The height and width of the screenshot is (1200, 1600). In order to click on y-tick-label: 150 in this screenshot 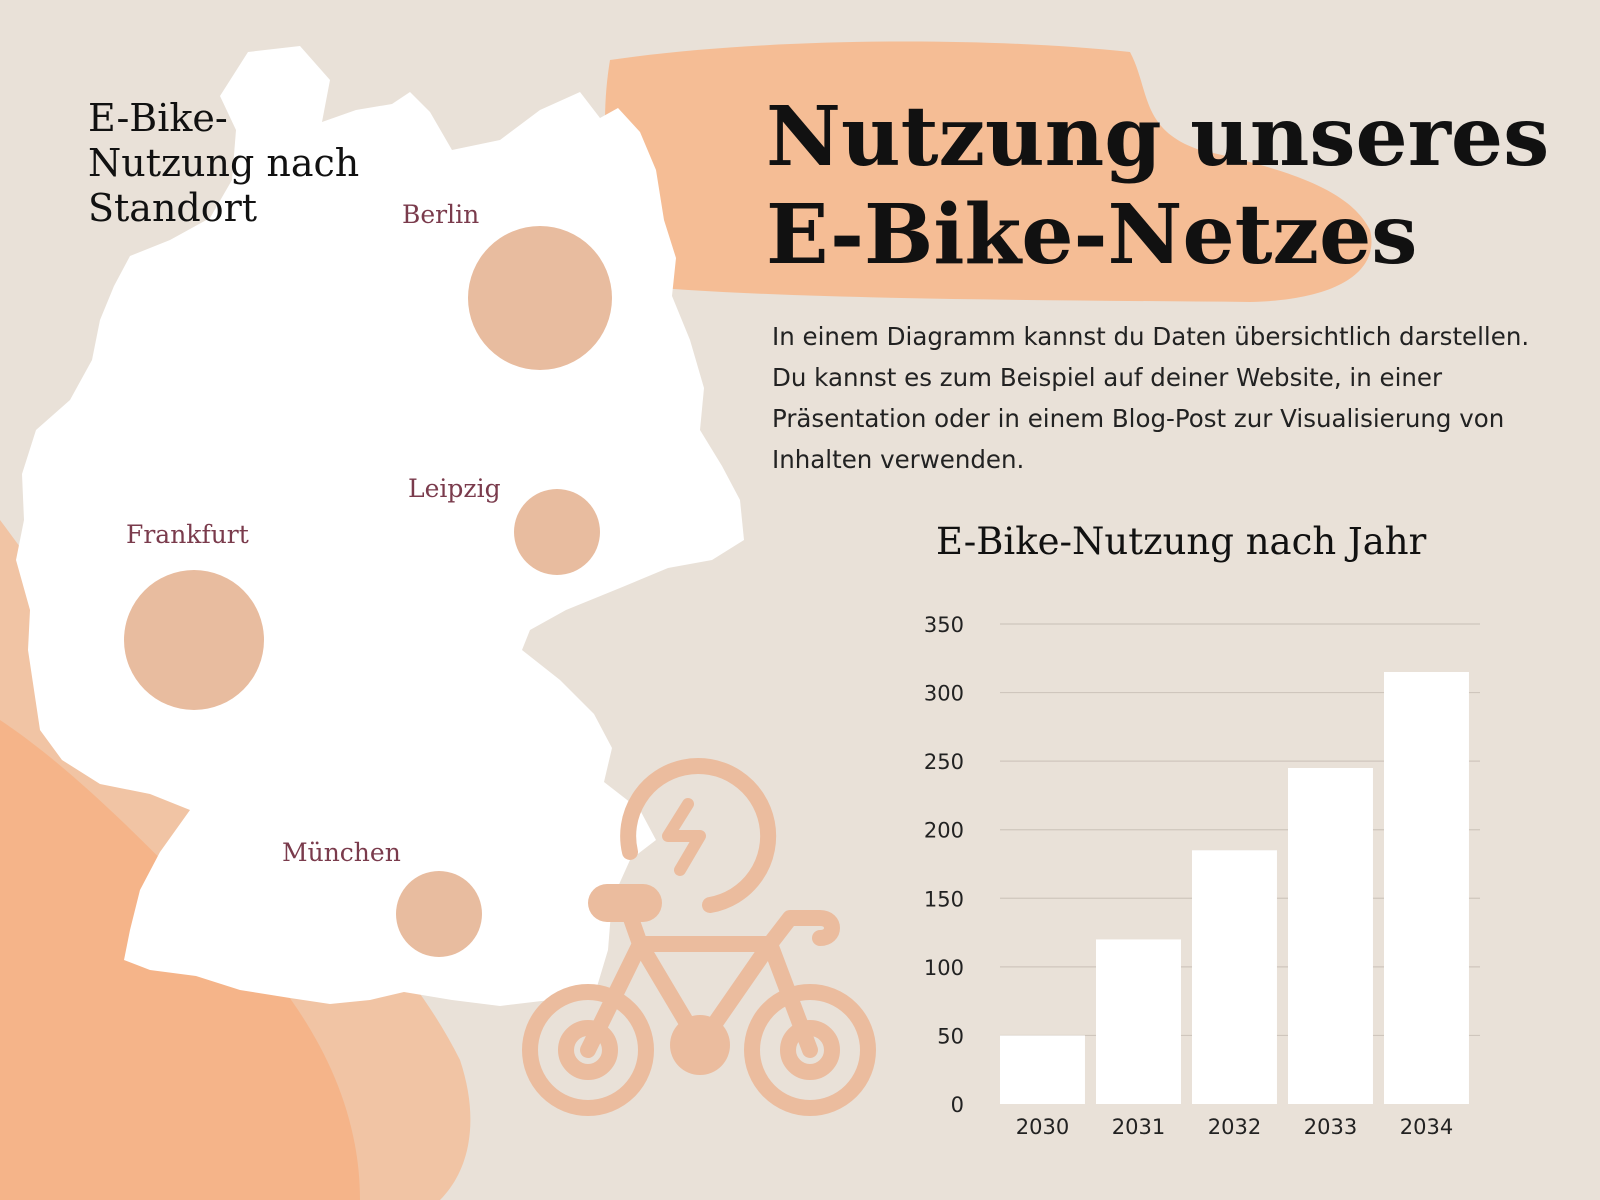, I will do `click(944, 899)`.